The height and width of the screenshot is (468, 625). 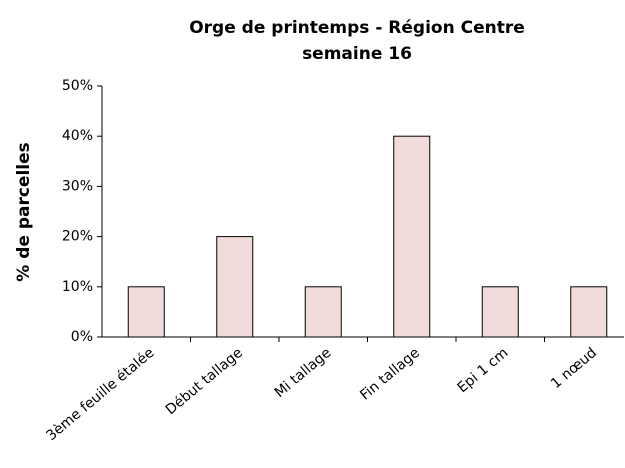 I want to click on y-tick-label: 30%, so click(x=77, y=186).